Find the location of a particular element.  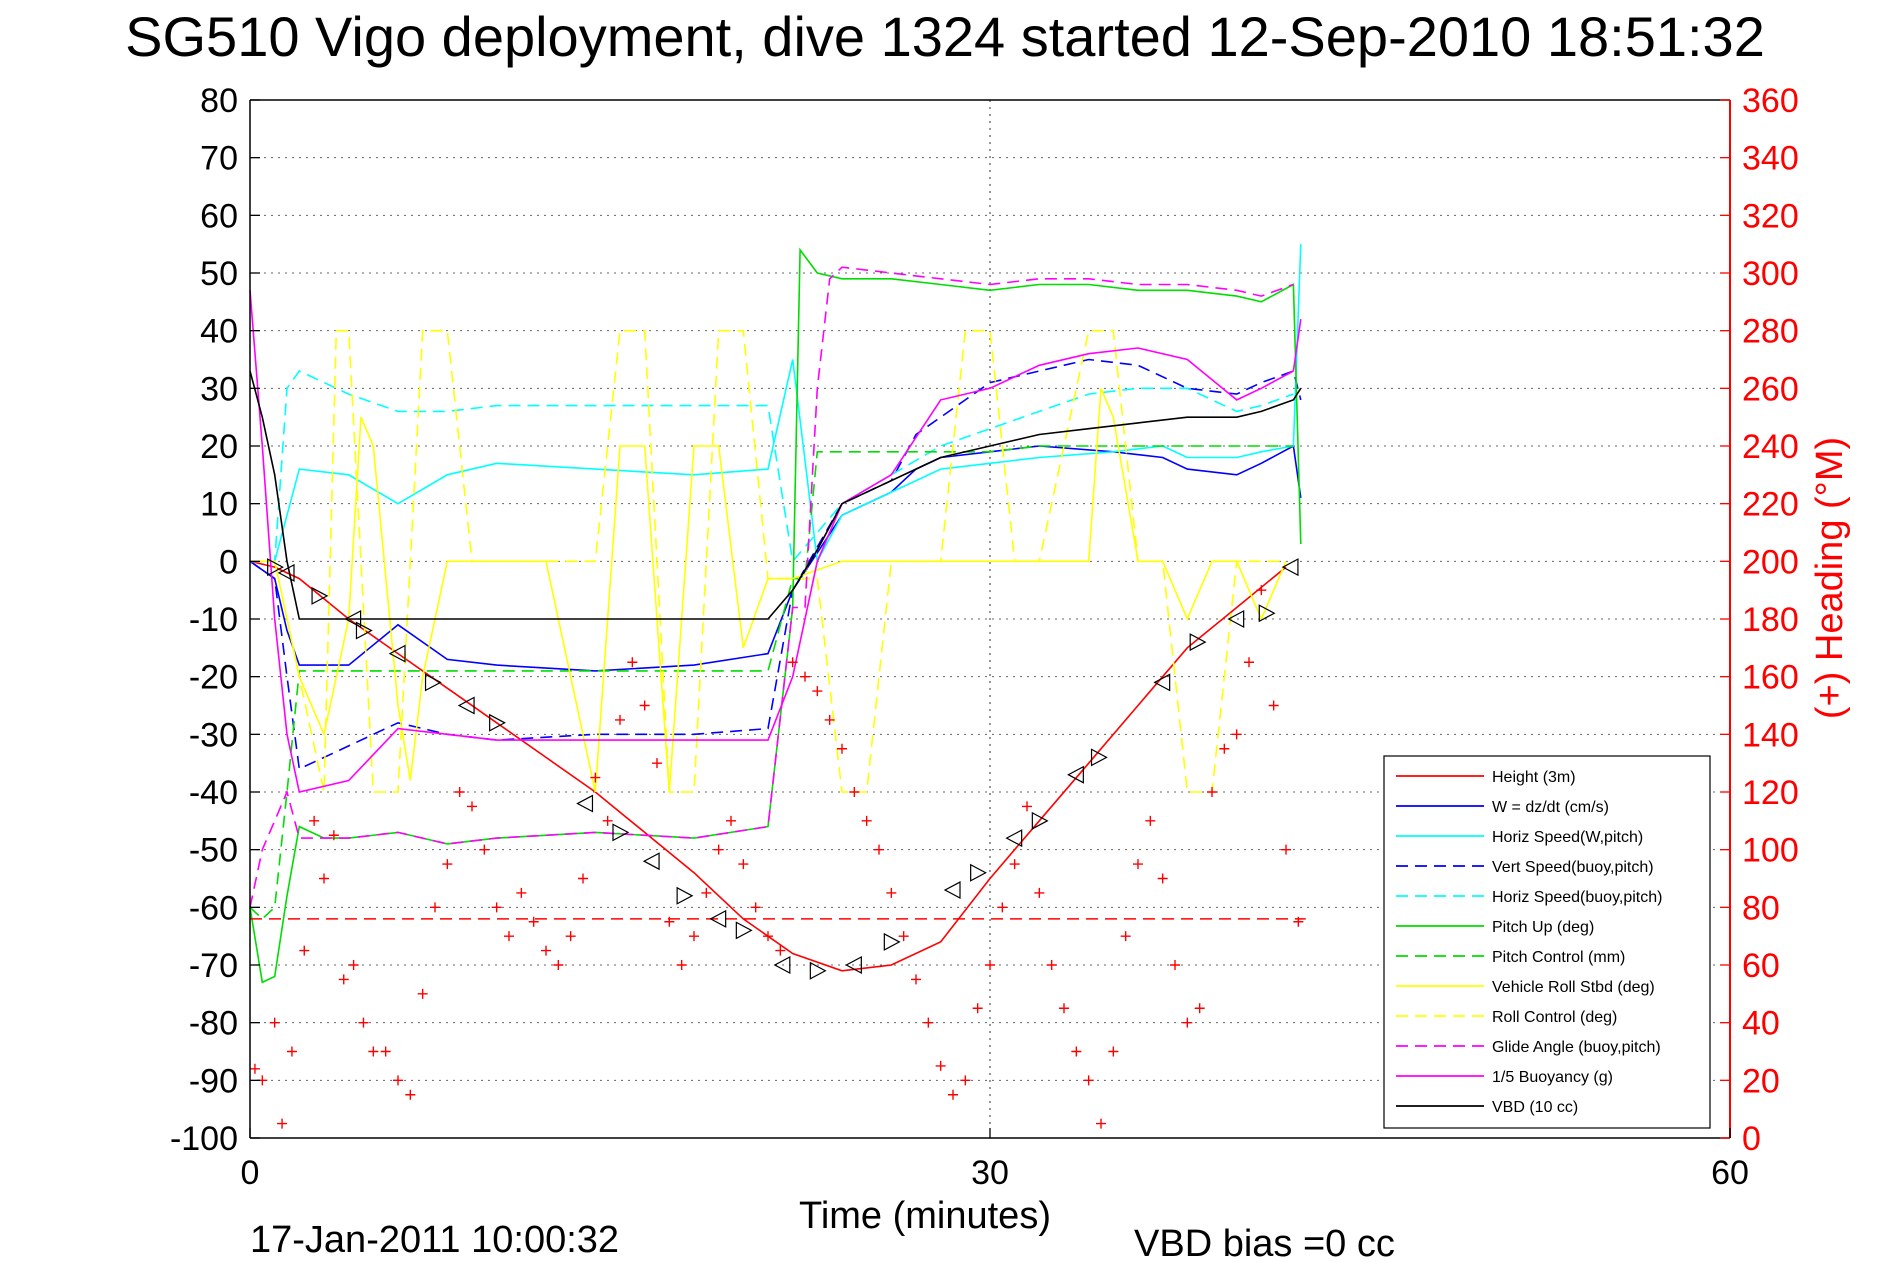

right-y-tick-label: 200 is located at coordinates (1770, 562).